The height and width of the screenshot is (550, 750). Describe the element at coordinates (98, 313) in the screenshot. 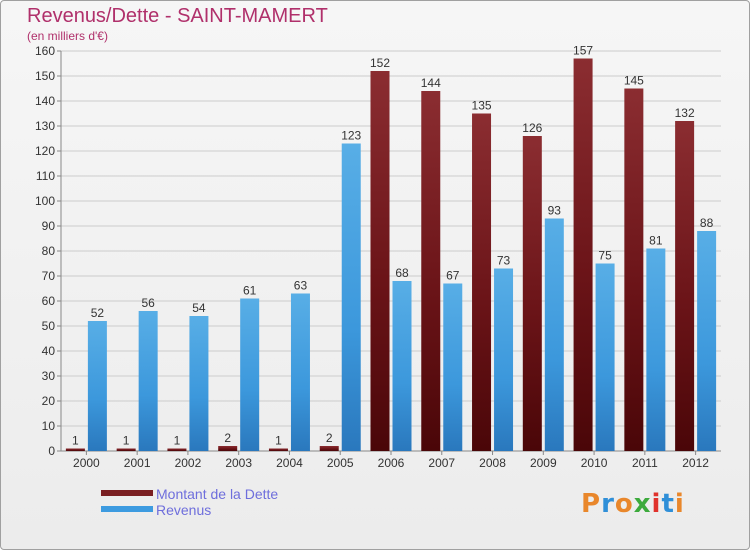

I see `data-label-revenus-2000: 52` at that location.